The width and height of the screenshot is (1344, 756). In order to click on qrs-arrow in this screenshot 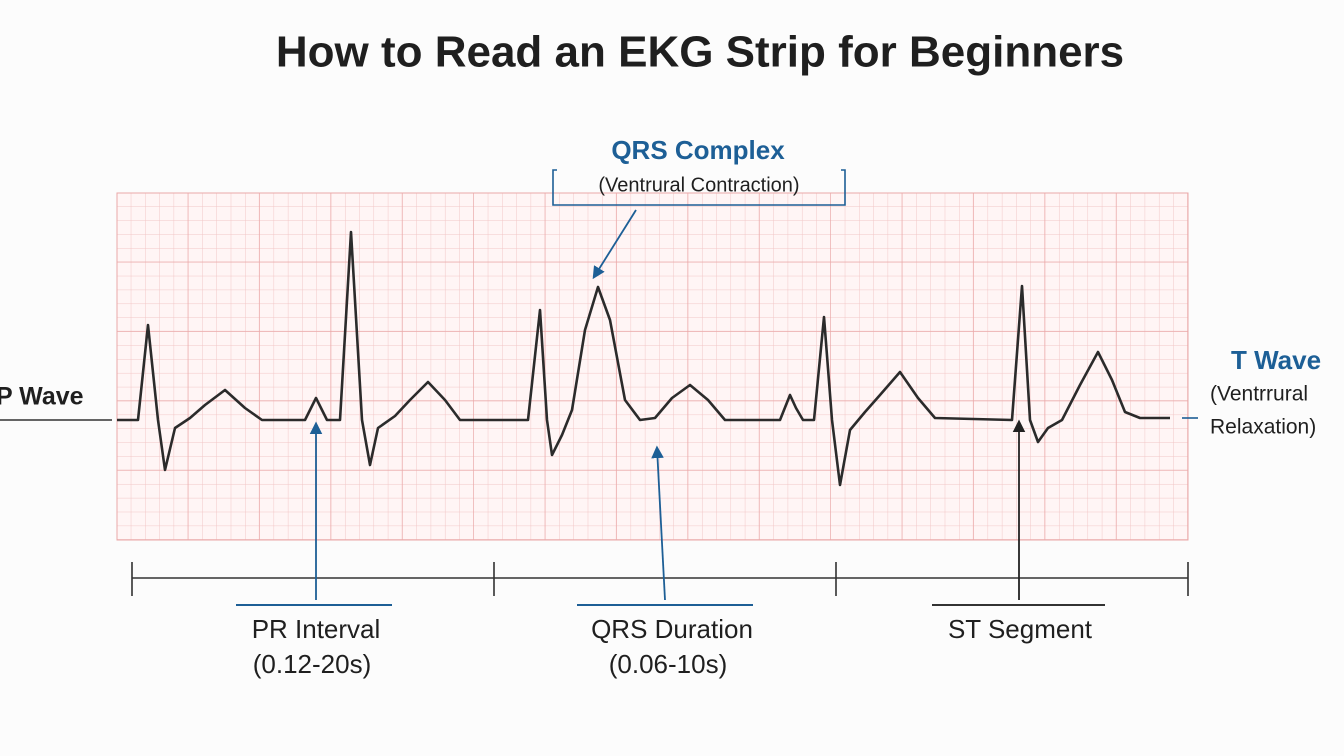, I will do `click(614, 244)`.